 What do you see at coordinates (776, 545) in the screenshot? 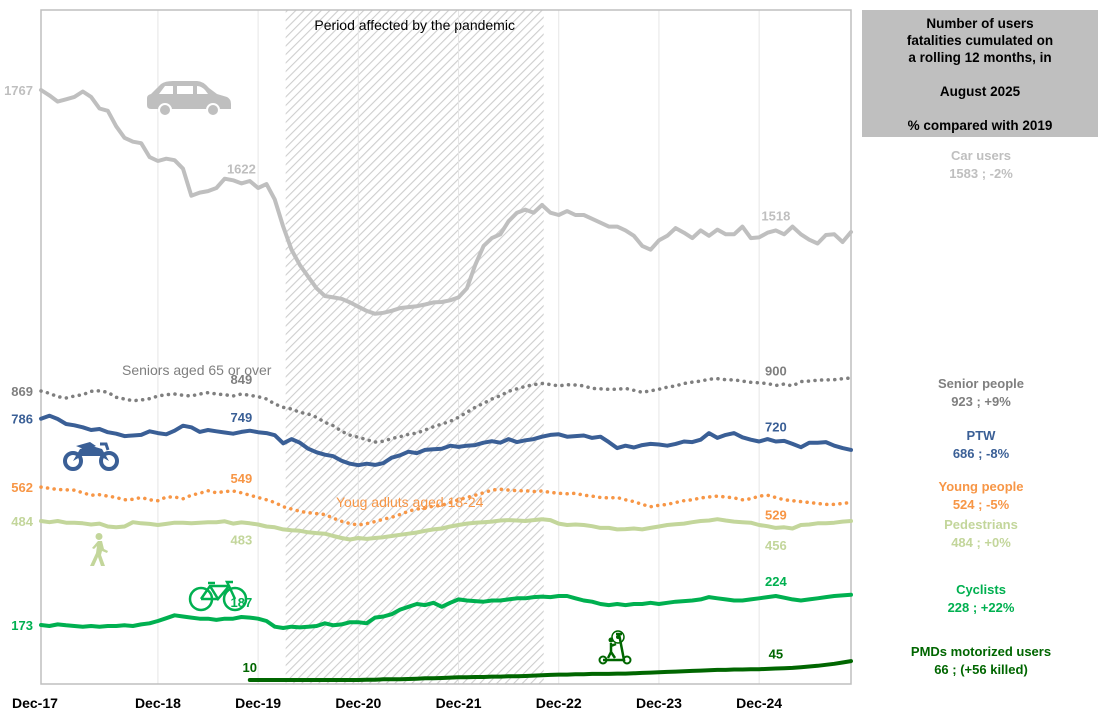
I see `data-label-ped: 456` at bounding box center [776, 545].